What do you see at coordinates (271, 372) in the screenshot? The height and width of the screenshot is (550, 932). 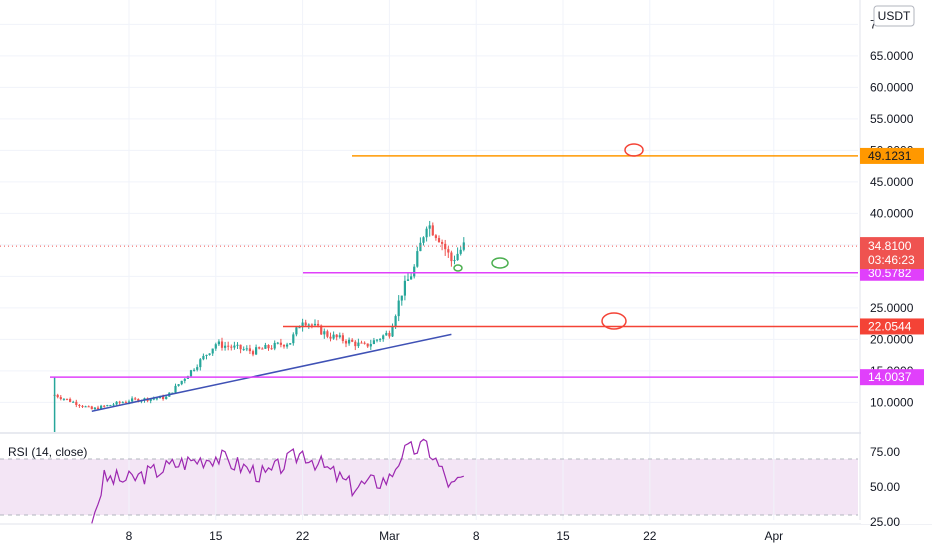 I see `trend-line` at bounding box center [271, 372].